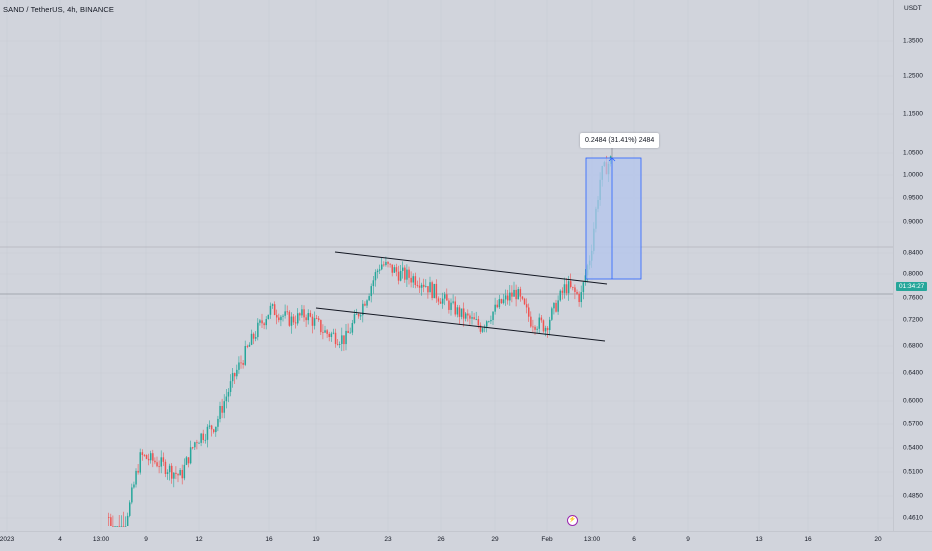  What do you see at coordinates (199, 539) in the screenshot?
I see `time-tick-label: 12` at bounding box center [199, 539].